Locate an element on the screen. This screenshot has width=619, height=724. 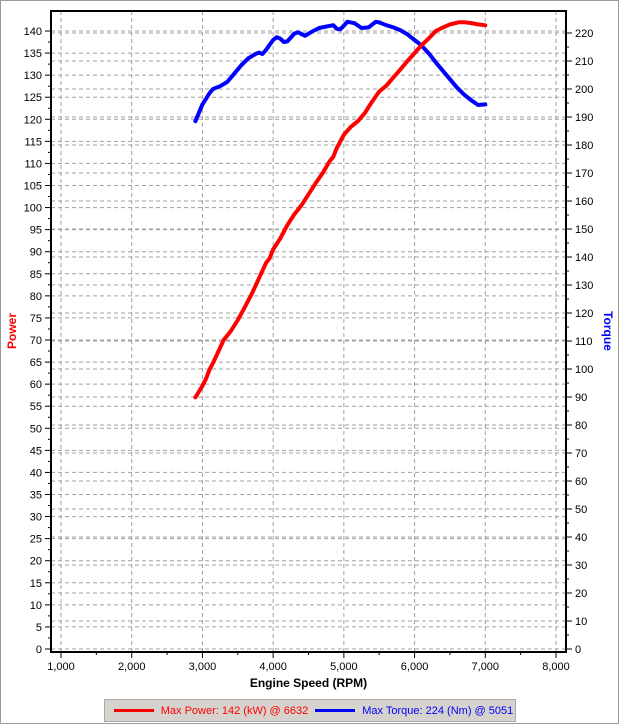
right-tick-label: 90 is located at coordinates (581, 398).